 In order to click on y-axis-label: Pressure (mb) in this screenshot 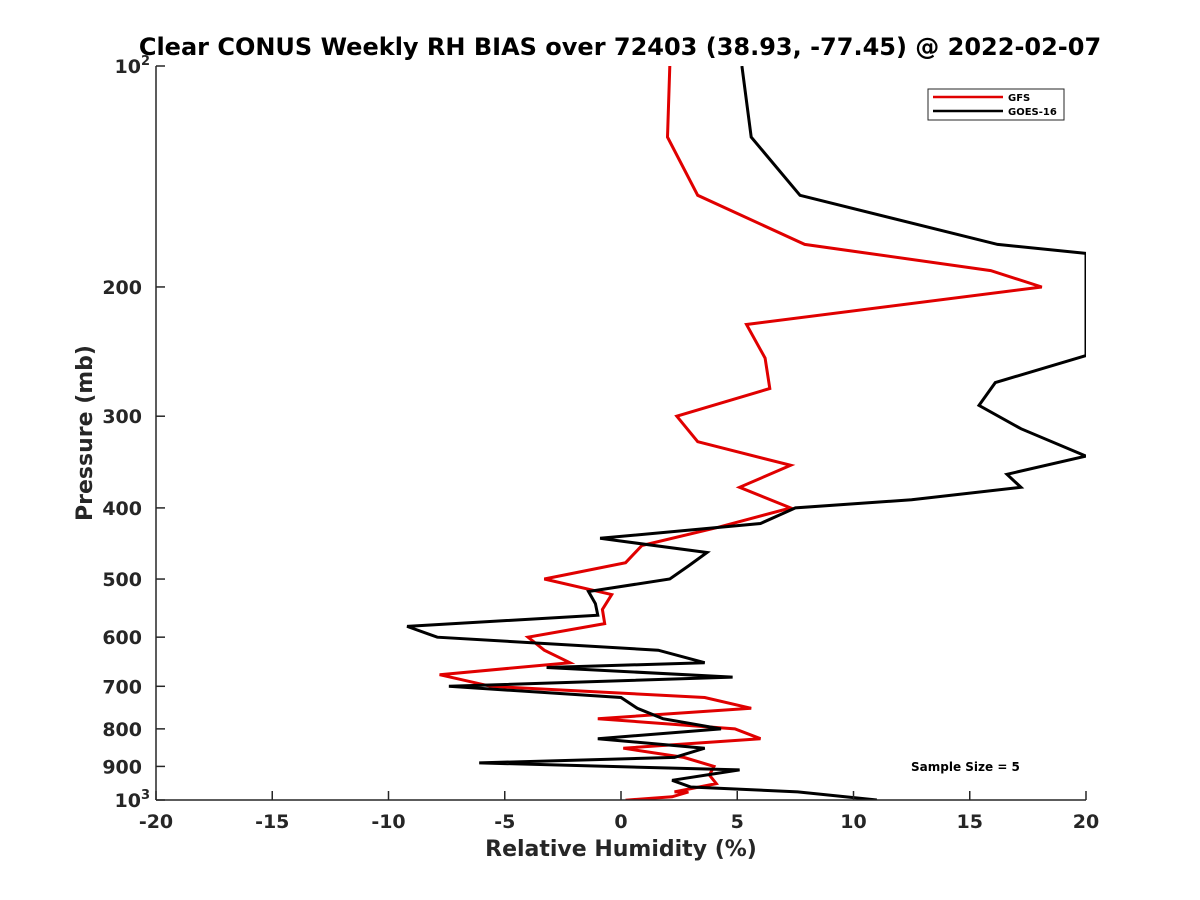, I will do `click(85, 433)`.